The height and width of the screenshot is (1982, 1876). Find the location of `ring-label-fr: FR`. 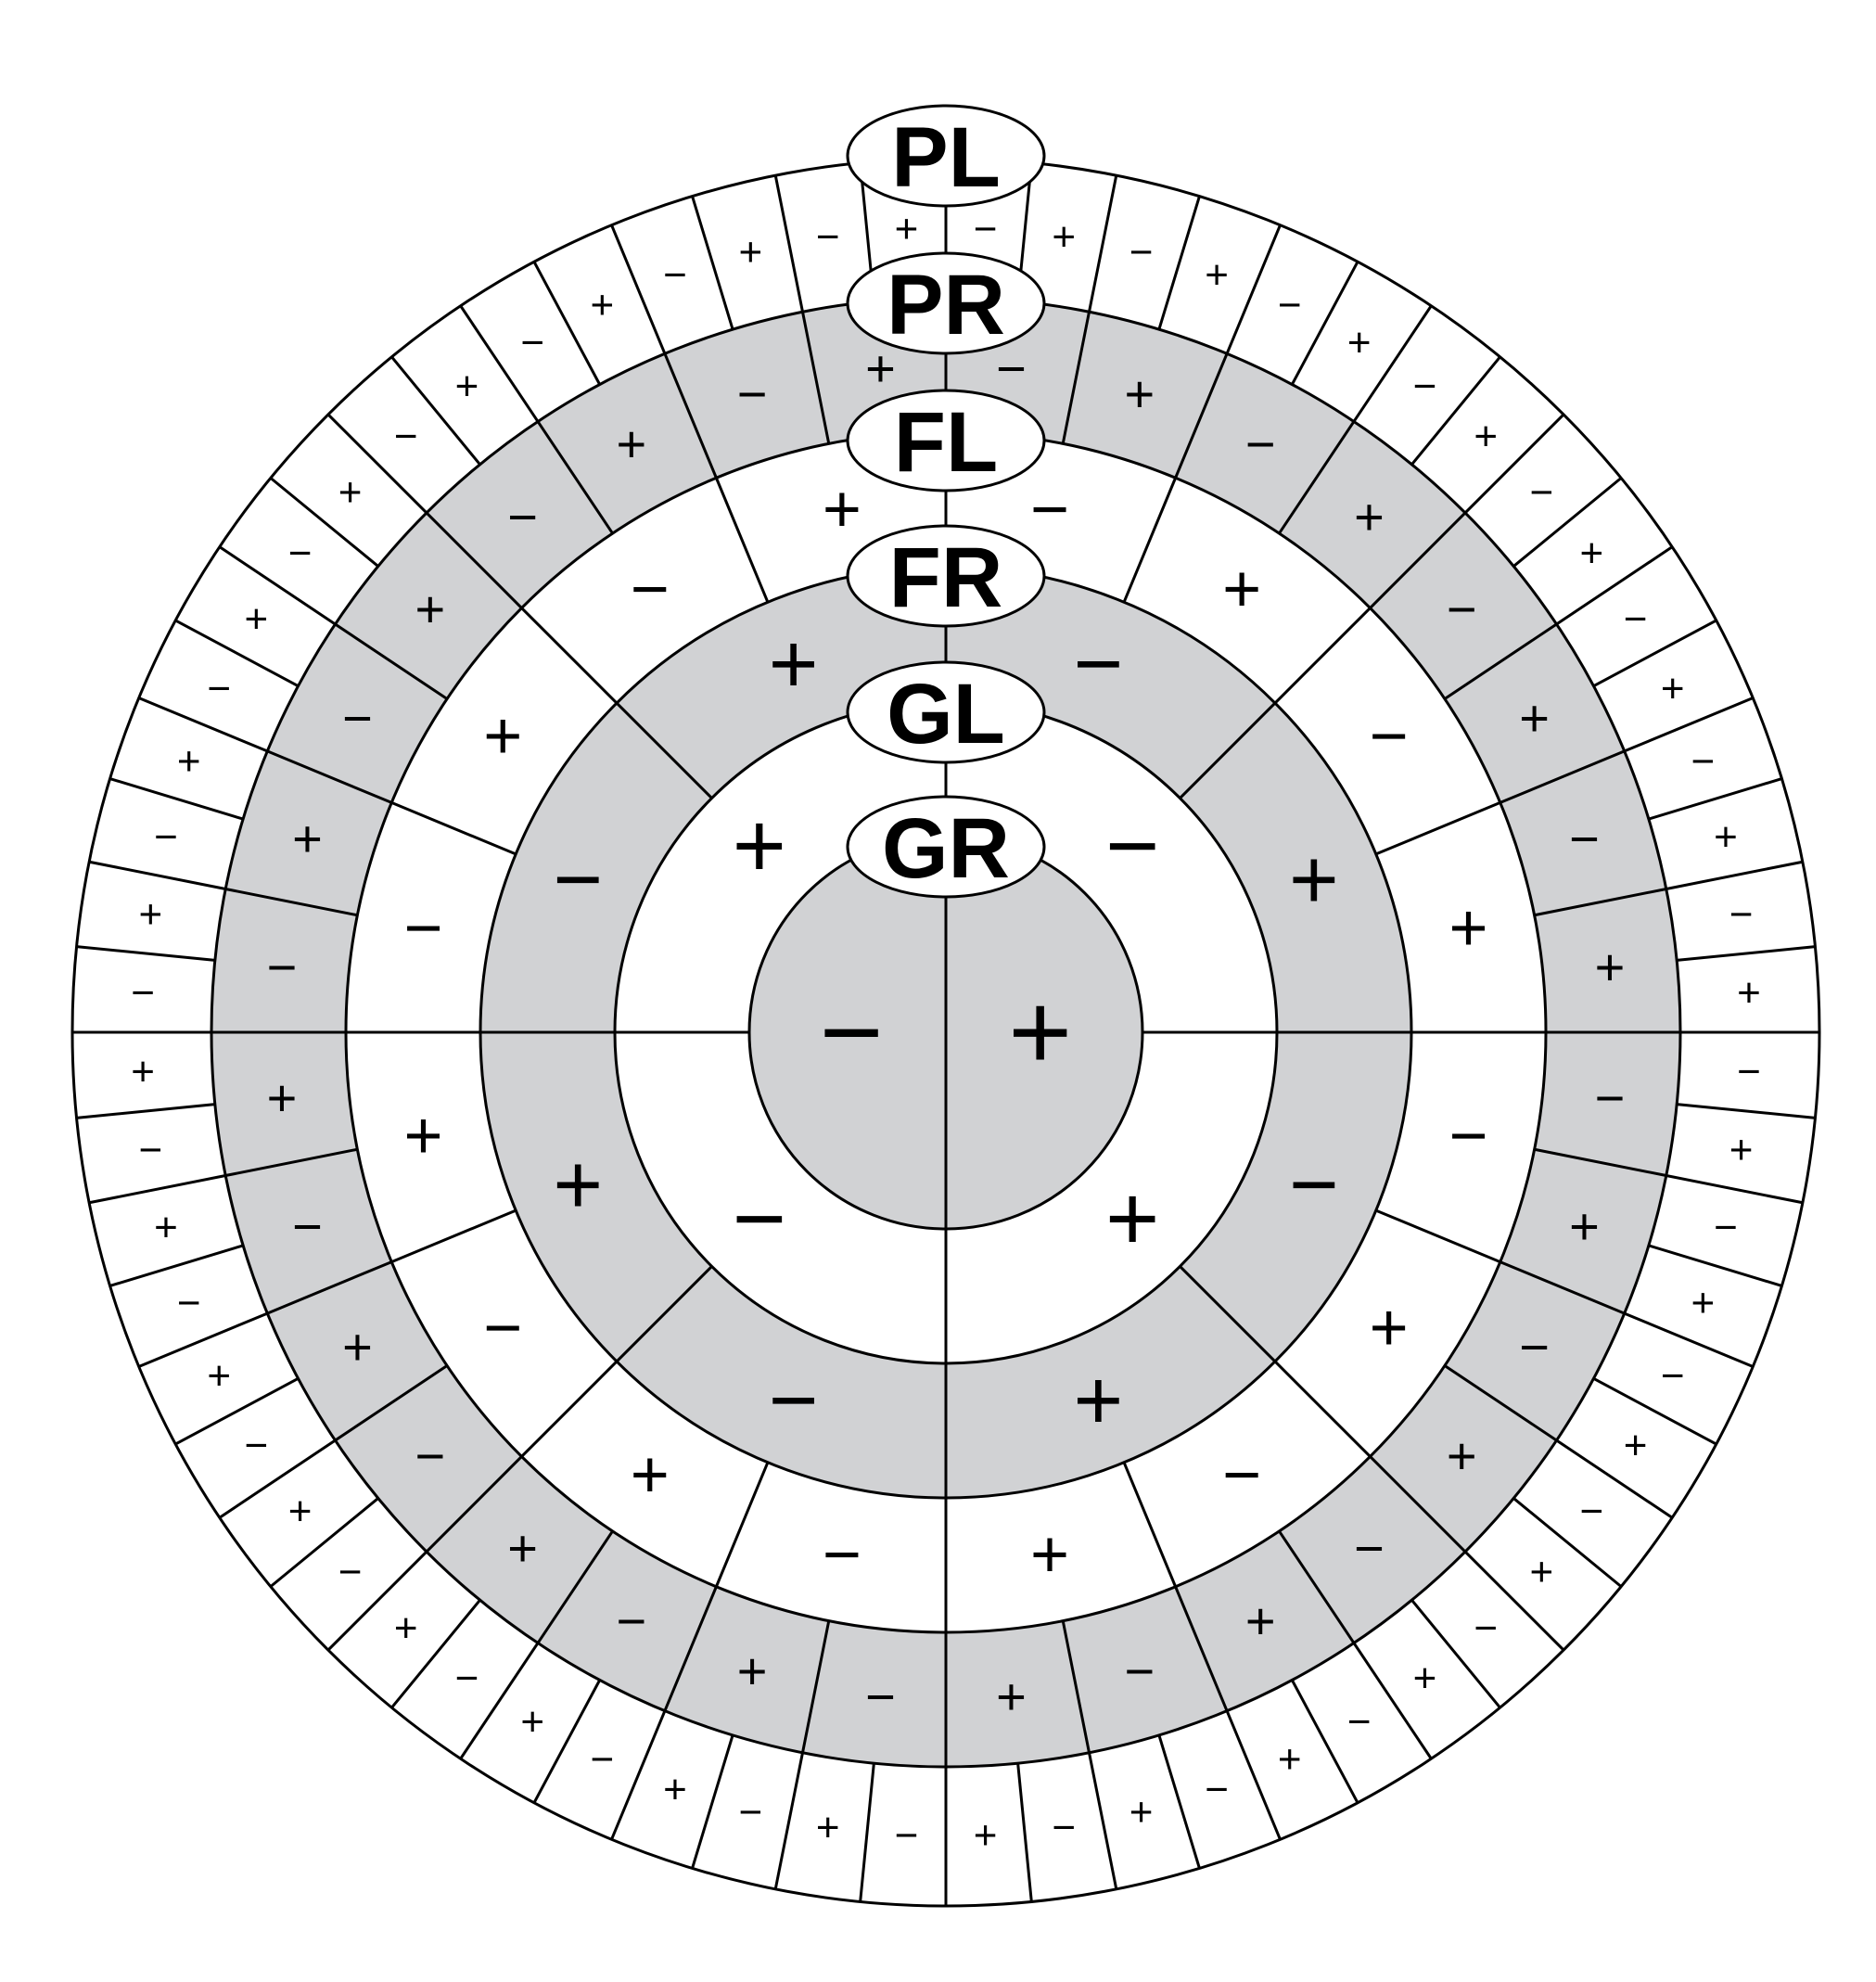

ring-label-fr: FR is located at coordinates (946, 576).